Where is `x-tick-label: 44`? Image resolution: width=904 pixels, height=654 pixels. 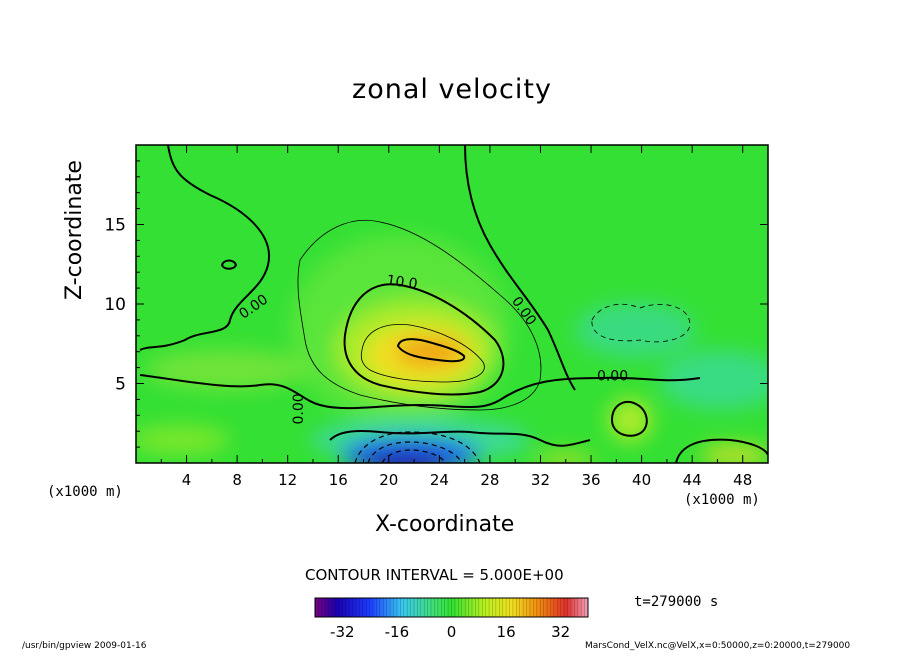 x-tick-label: 44 is located at coordinates (692, 480).